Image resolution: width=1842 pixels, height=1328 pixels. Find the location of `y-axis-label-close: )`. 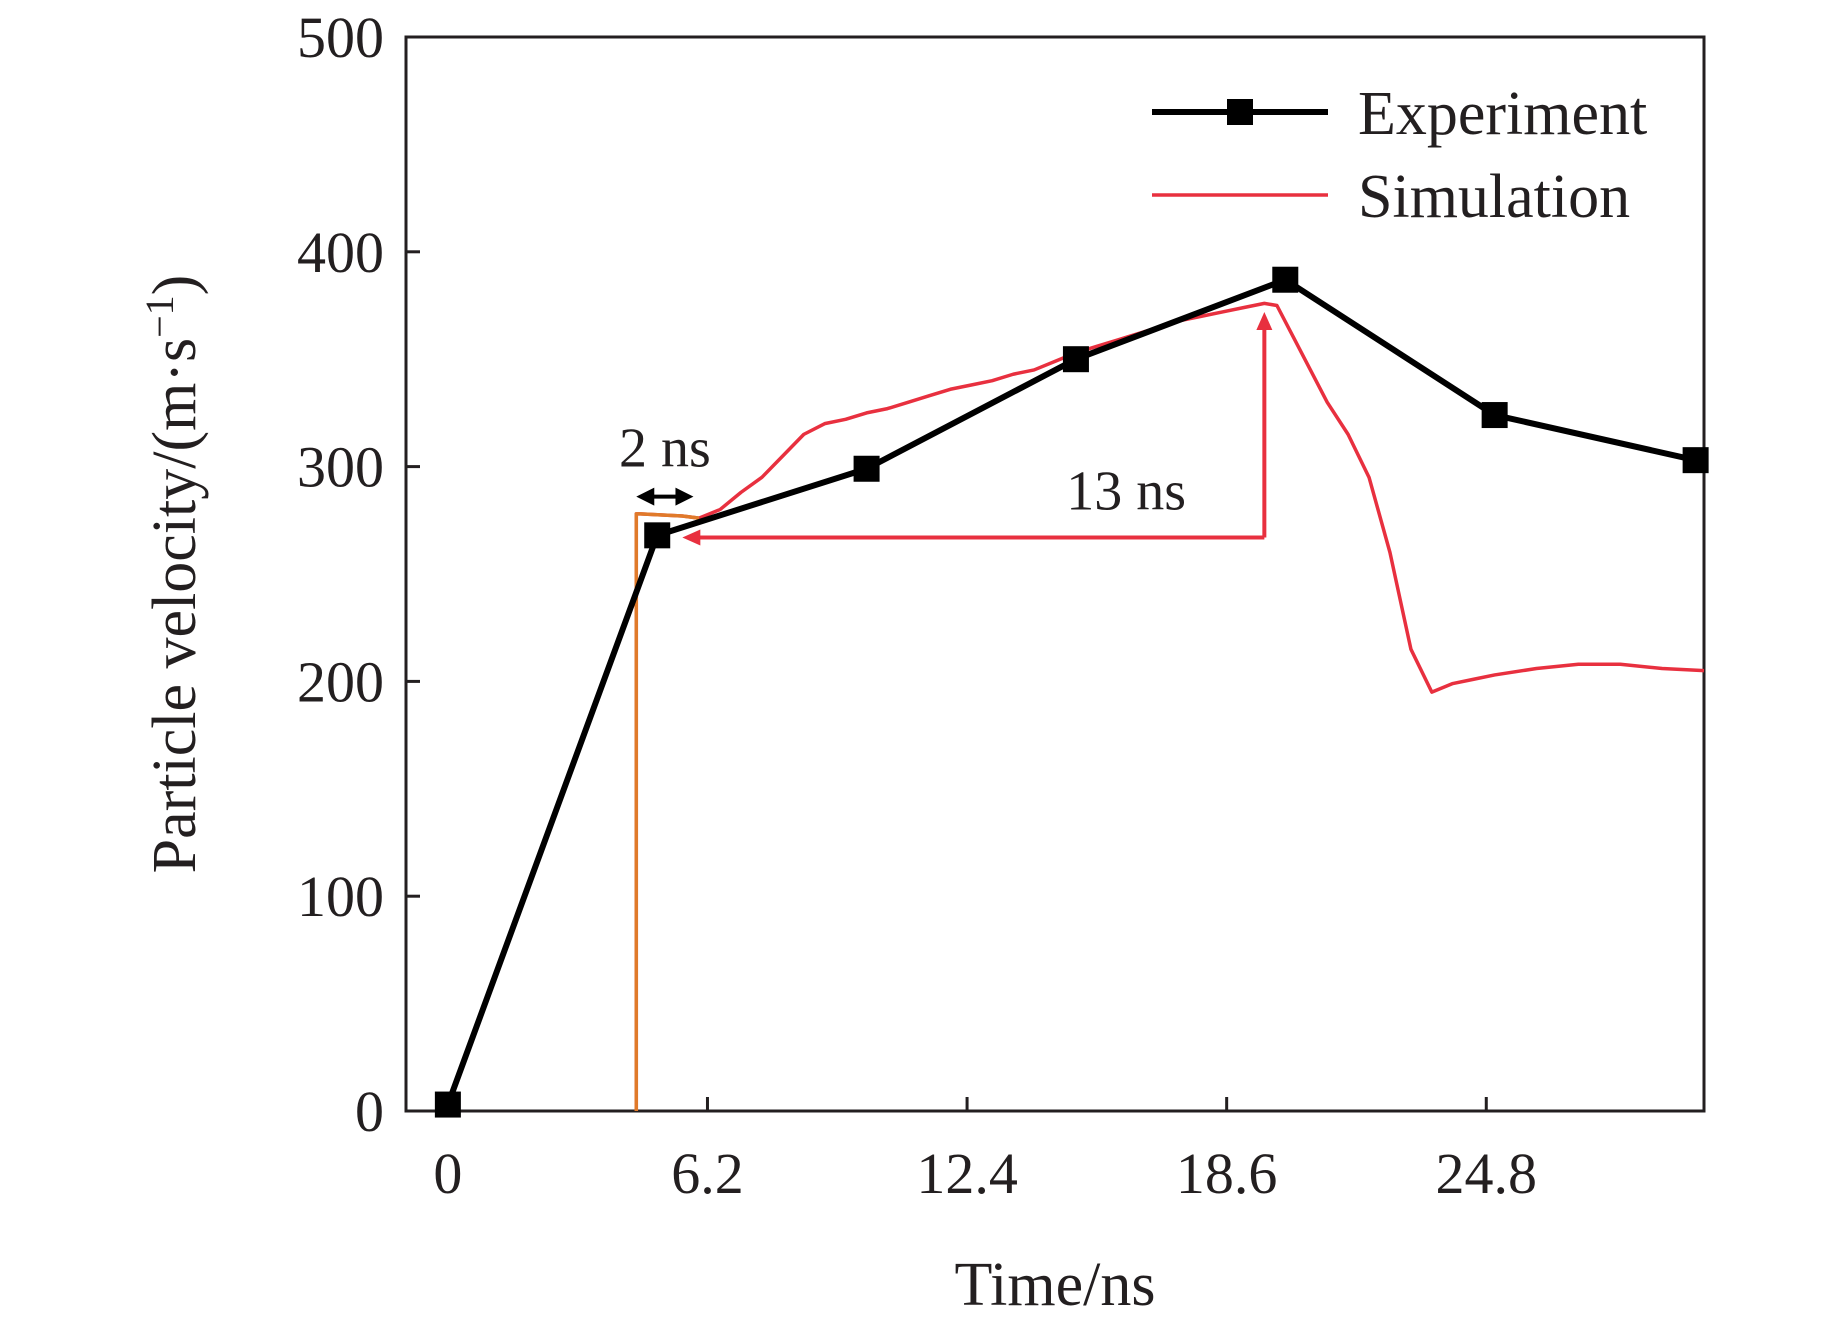

y-axis-label-close: ) is located at coordinates (175, 285).